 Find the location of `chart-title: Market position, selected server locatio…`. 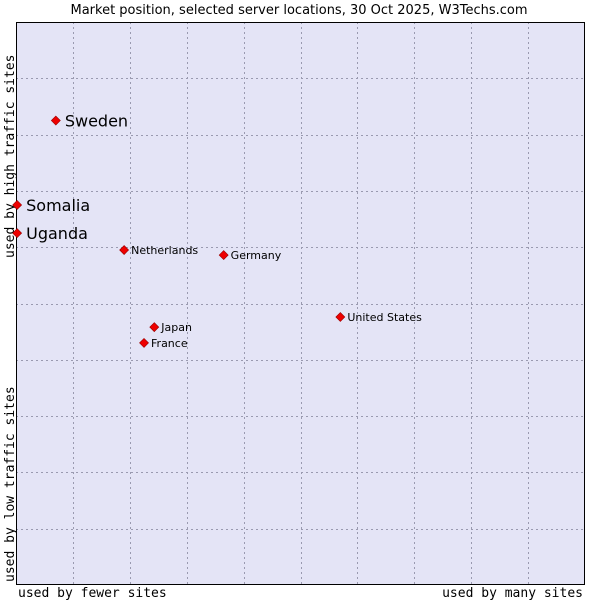

chart-title: Market position, selected server locatio… is located at coordinates (298, 10).